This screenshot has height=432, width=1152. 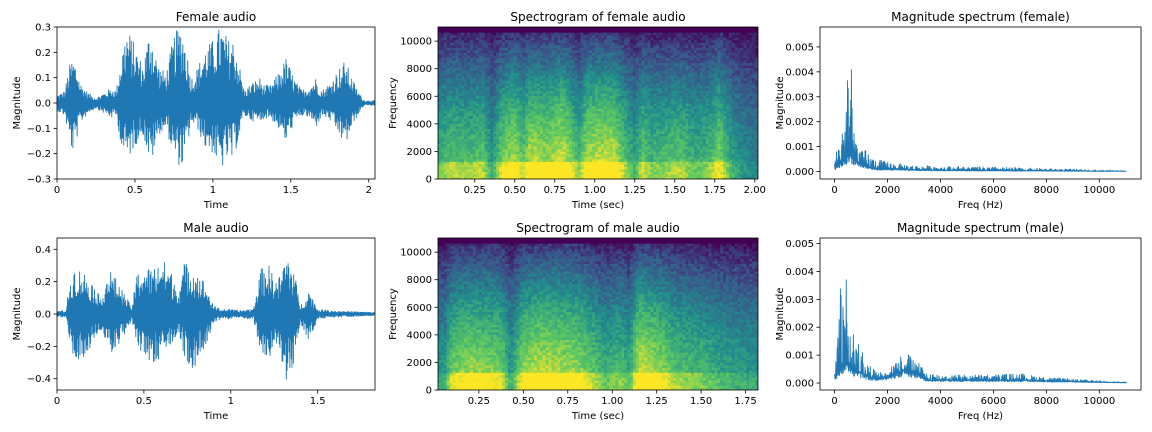 I want to click on y-tick-label: −0.3, so click(x=39, y=180).